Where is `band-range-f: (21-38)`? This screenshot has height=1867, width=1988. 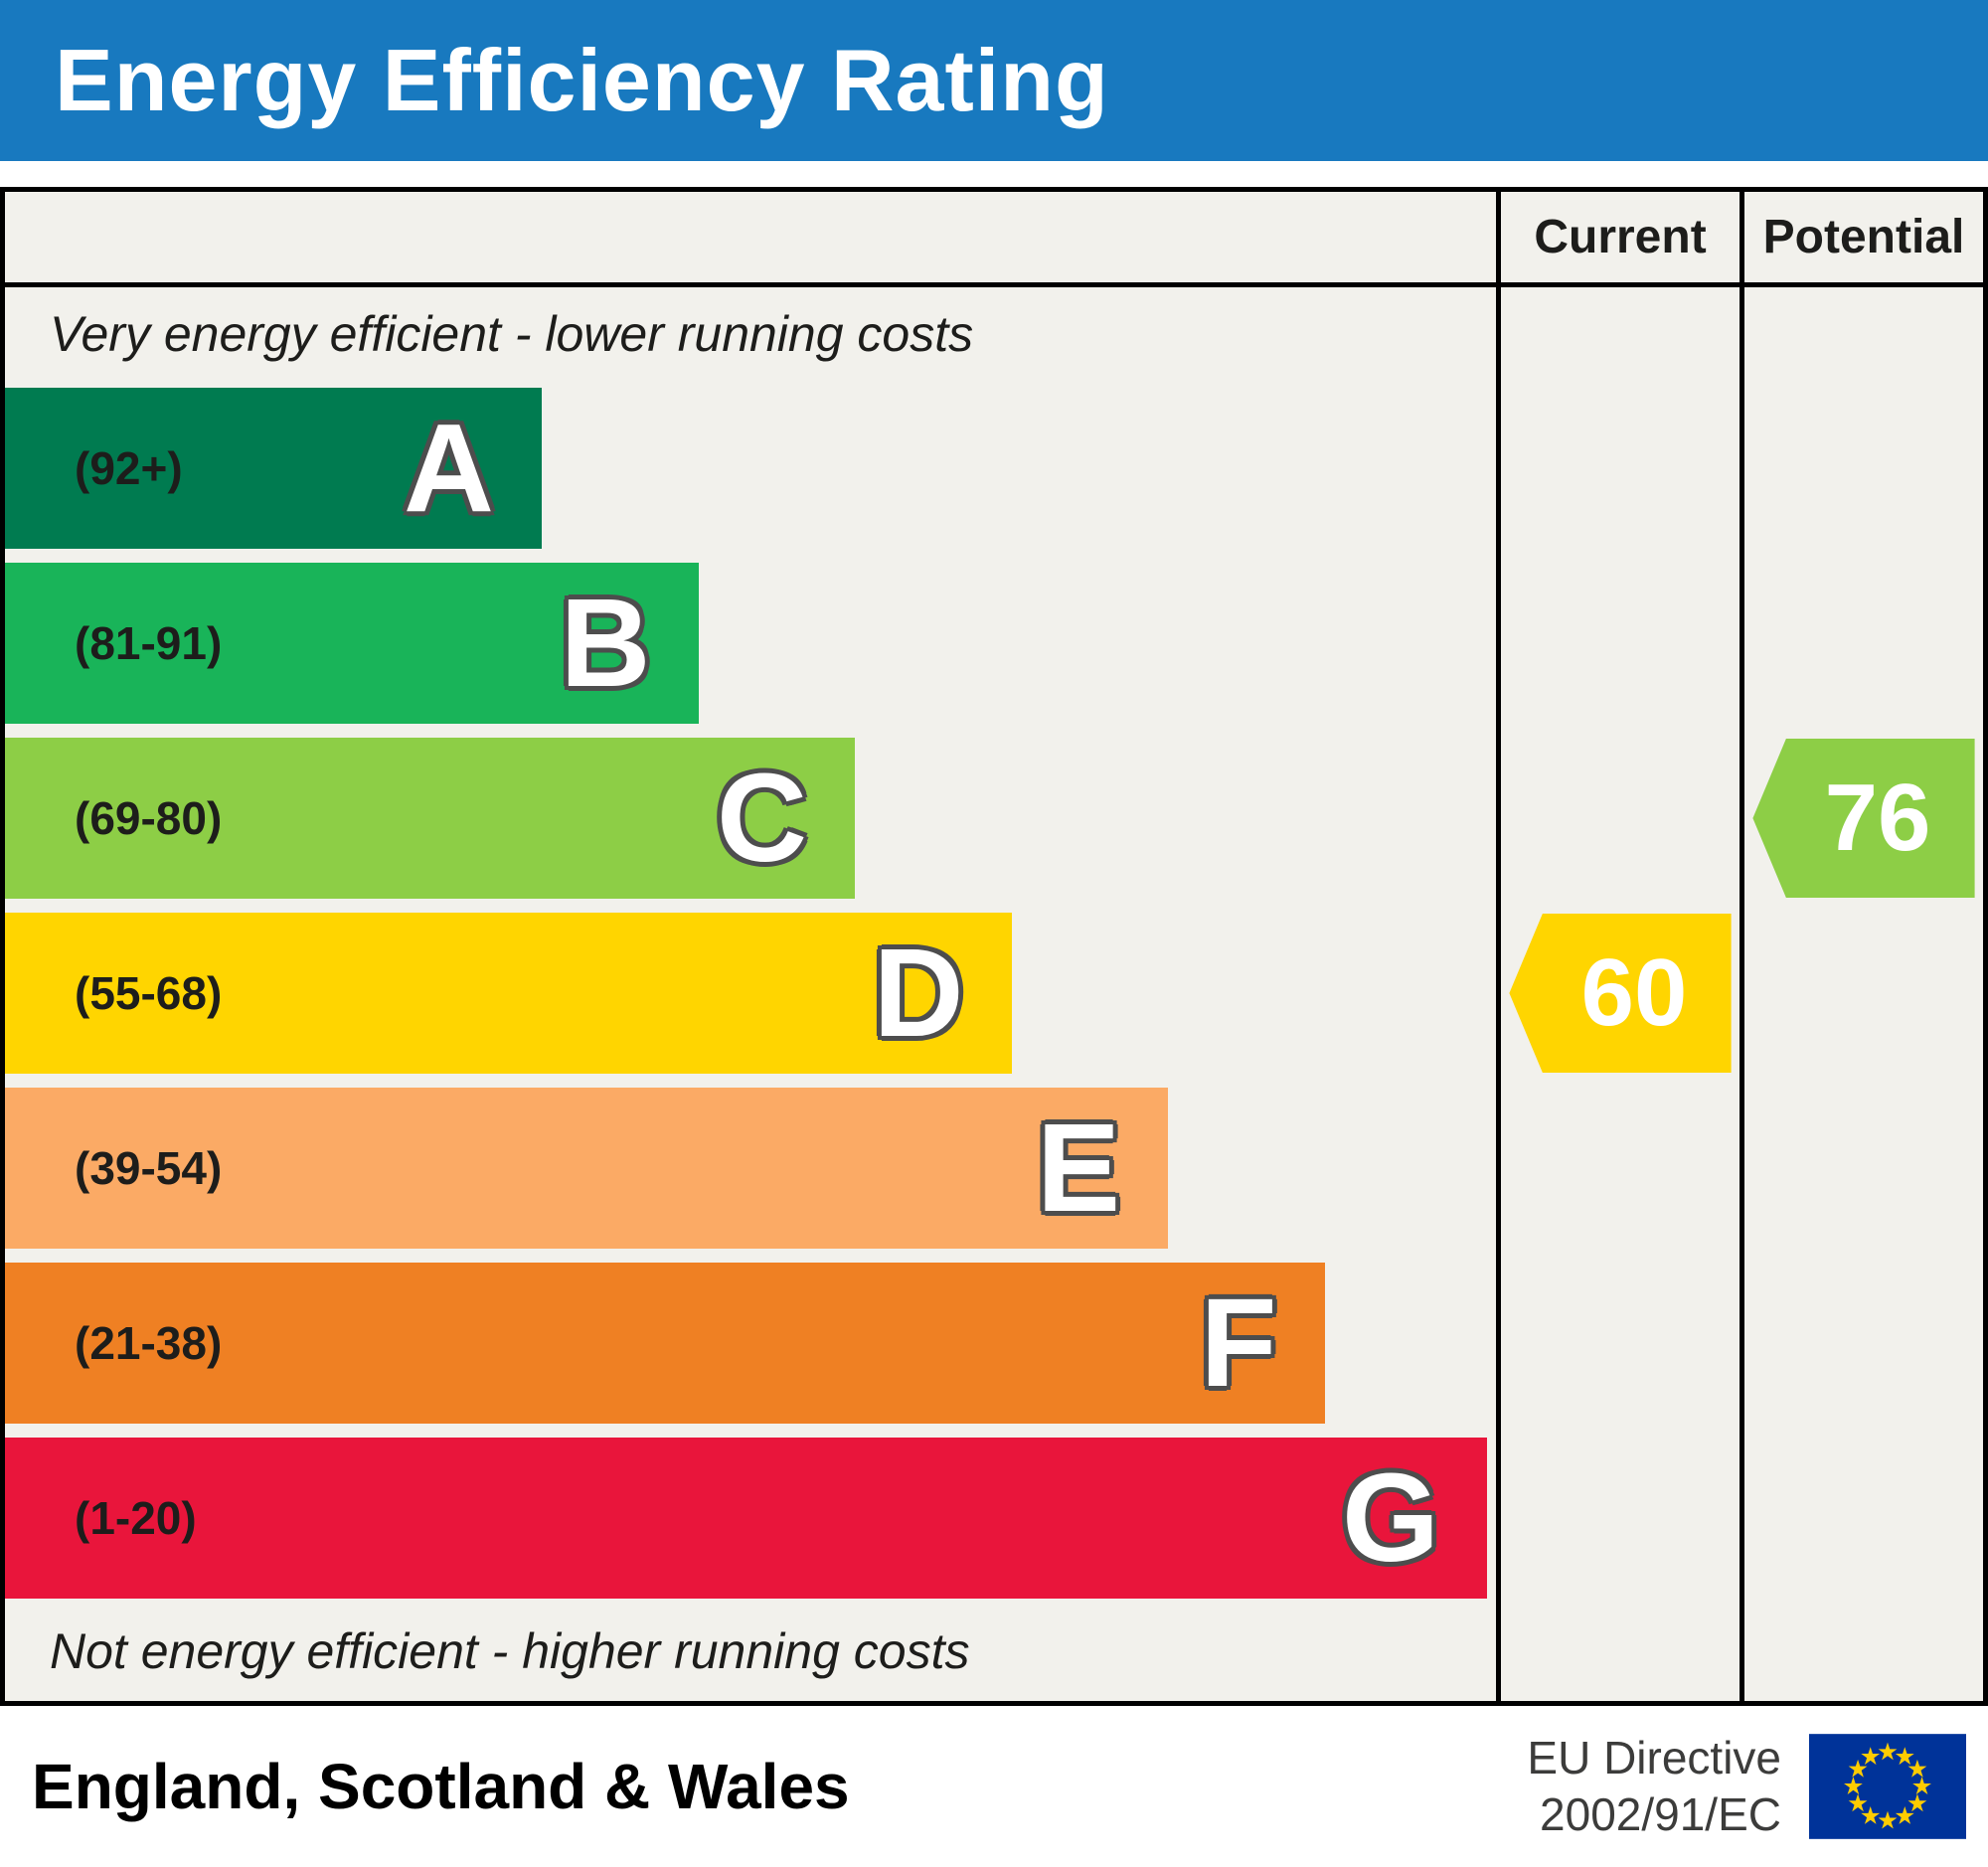
band-range-f: (21-38) is located at coordinates (149, 1343).